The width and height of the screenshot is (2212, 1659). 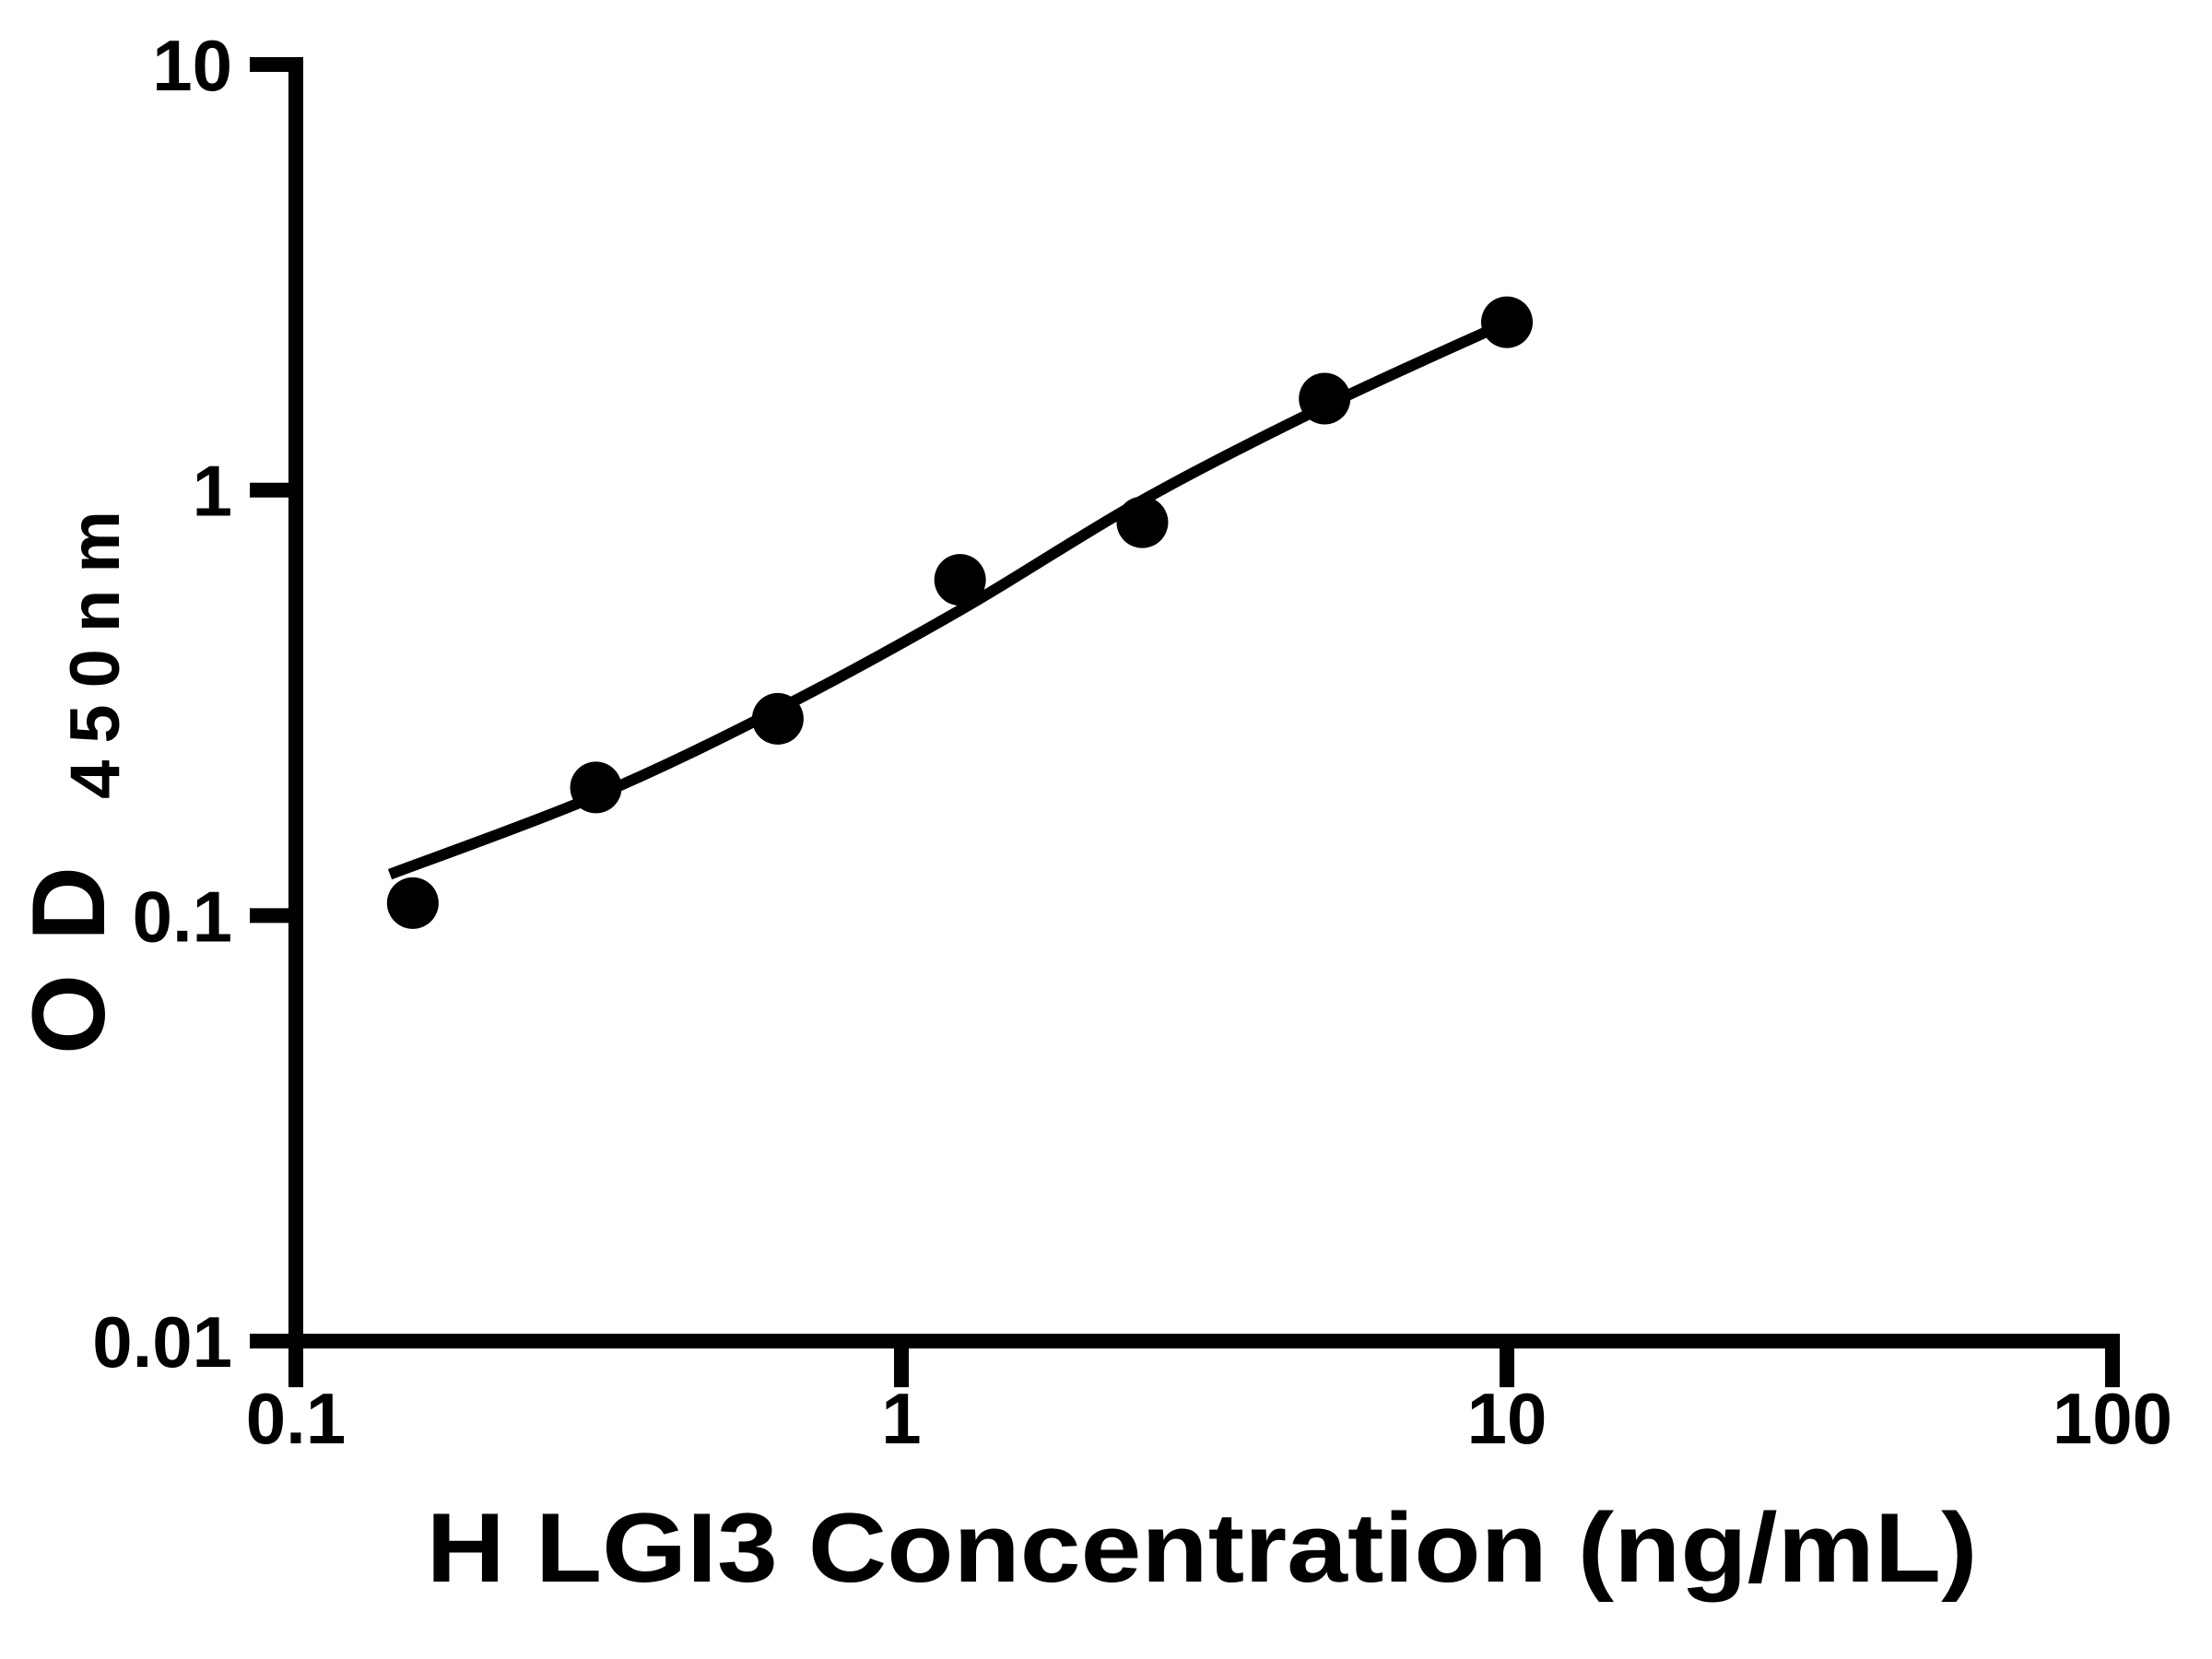 I want to click on y-tick-label: 0.01, so click(x=162, y=1341).